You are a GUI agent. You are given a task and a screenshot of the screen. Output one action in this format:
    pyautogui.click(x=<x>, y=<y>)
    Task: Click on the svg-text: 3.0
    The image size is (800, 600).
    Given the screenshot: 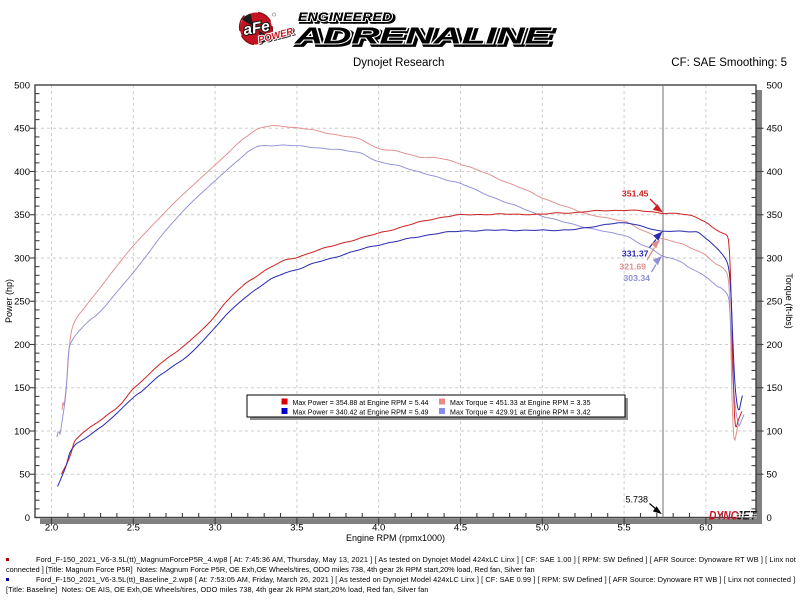 What is the action you would take?
    pyautogui.click(x=214, y=528)
    